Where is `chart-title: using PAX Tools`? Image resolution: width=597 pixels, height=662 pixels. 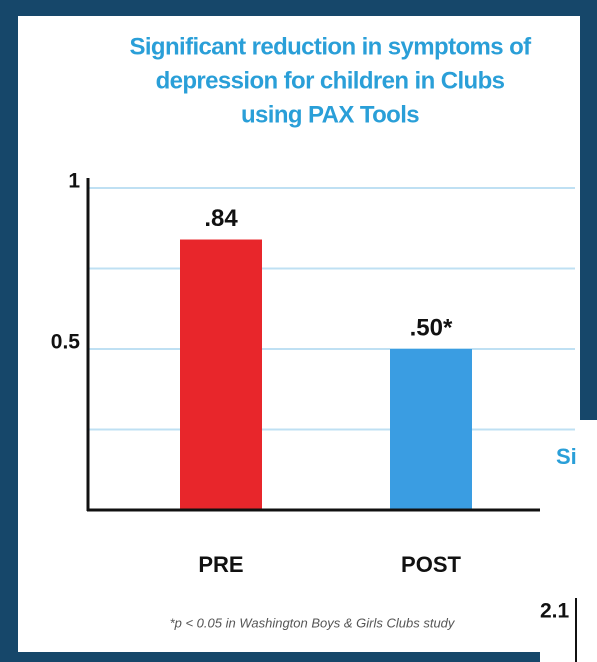 chart-title: using PAX Tools is located at coordinates (330, 114).